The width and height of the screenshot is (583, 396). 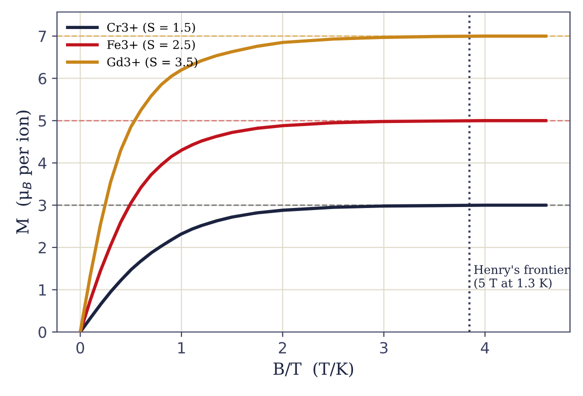 I want to click on y-tick-label: 6, so click(x=42, y=78).